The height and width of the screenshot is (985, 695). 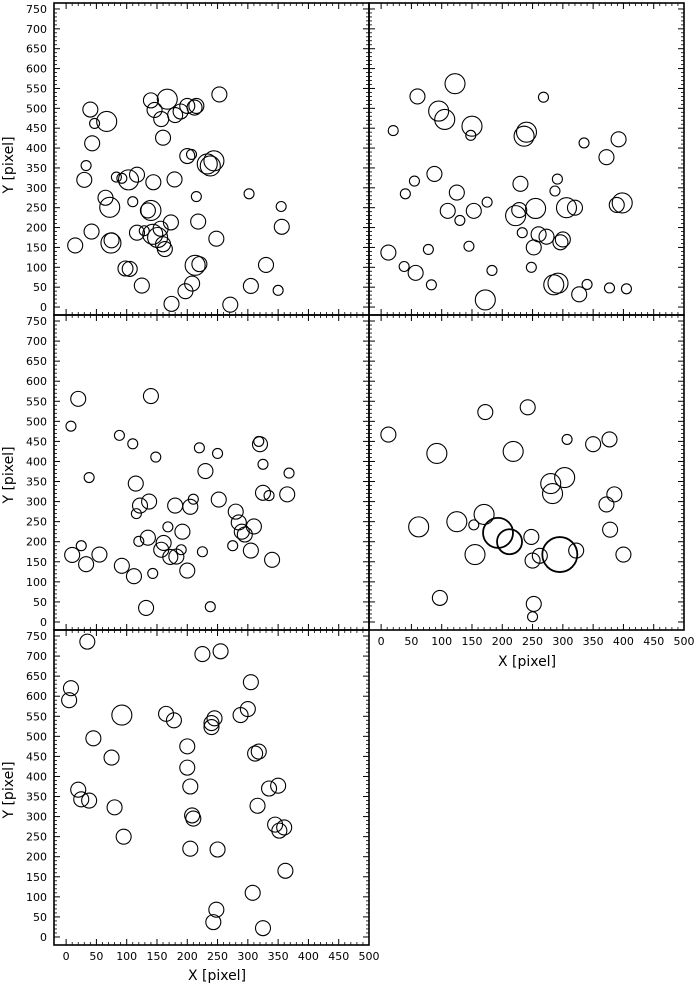 I want to click on y-tick-label: 200, so click(x=36, y=857).